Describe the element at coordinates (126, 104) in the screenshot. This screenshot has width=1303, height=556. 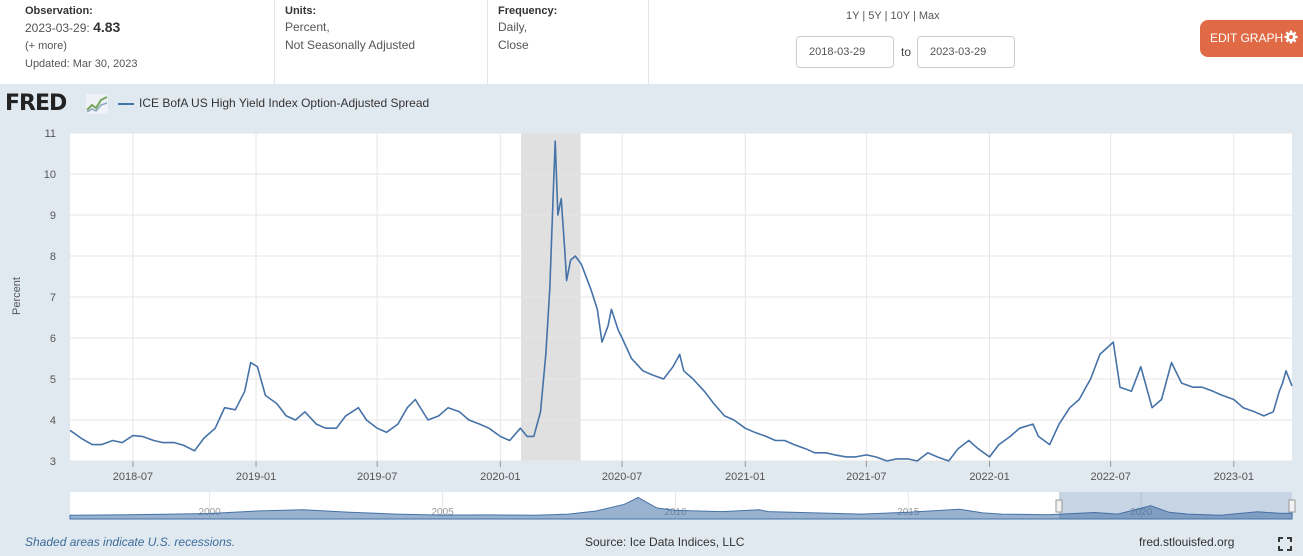
I see `legend-swatch` at that location.